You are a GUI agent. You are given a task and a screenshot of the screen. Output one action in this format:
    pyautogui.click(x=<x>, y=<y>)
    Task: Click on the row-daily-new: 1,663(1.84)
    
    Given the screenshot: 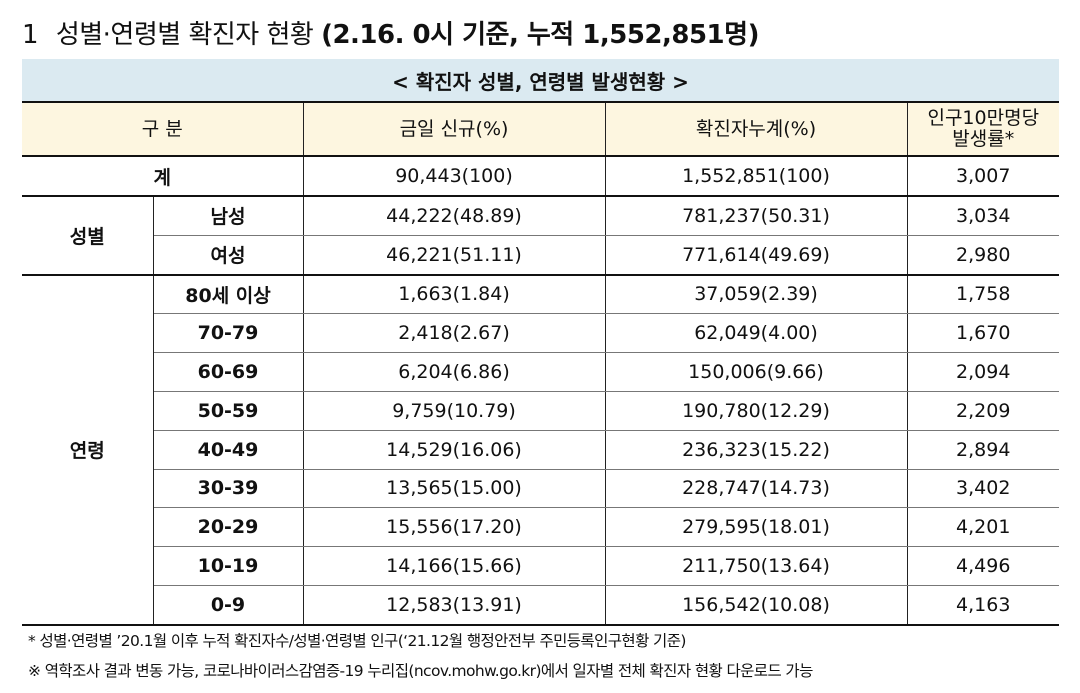 What is the action you would take?
    pyautogui.click(x=454, y=294)
    